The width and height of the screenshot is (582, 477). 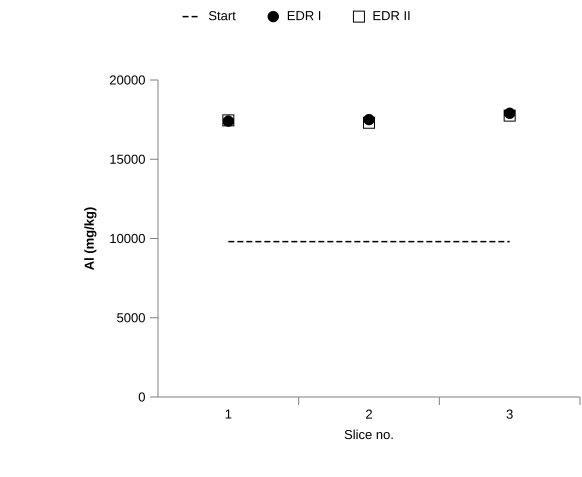 I want to click on x-axis-title: Slice no., so click(x=368, y=435).